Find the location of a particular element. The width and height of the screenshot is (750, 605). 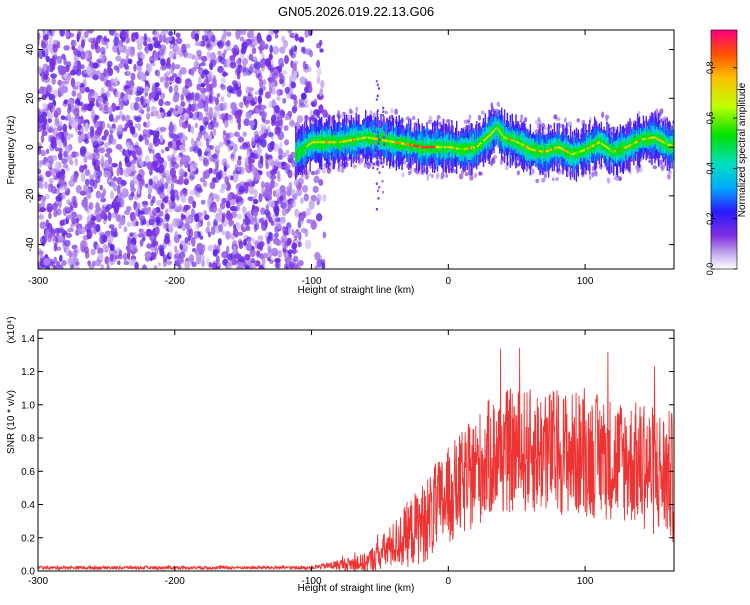

y-tick-label: 20 is located at coordinates (30, 98).